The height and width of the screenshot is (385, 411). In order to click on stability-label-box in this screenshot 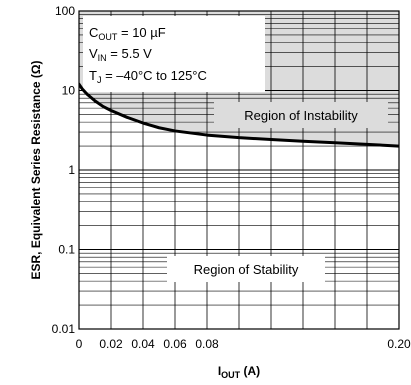, I will do `click(246, 269)`.